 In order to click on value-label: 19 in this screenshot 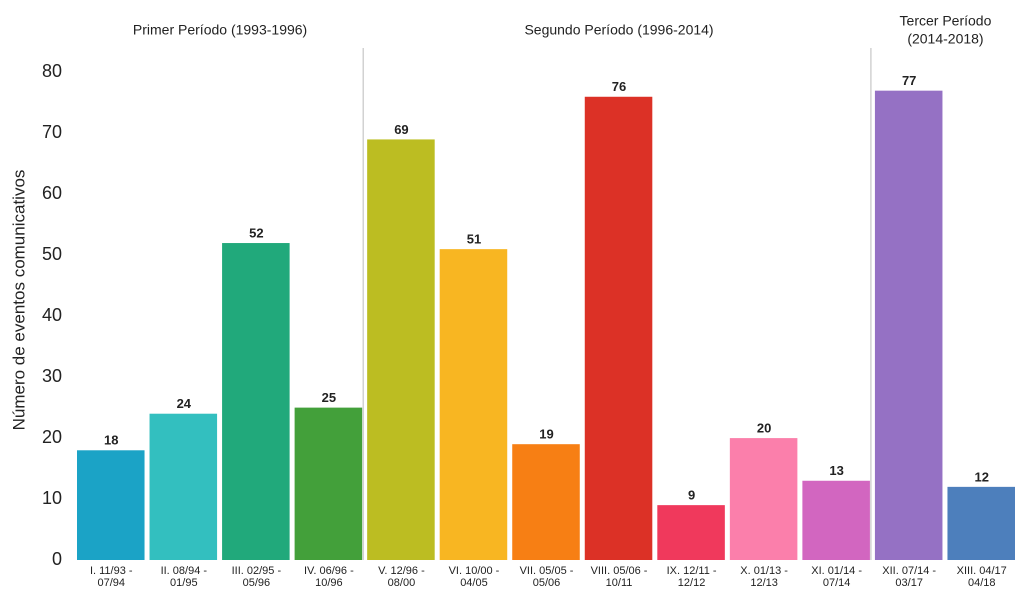, I will do `click(546, 434)`.